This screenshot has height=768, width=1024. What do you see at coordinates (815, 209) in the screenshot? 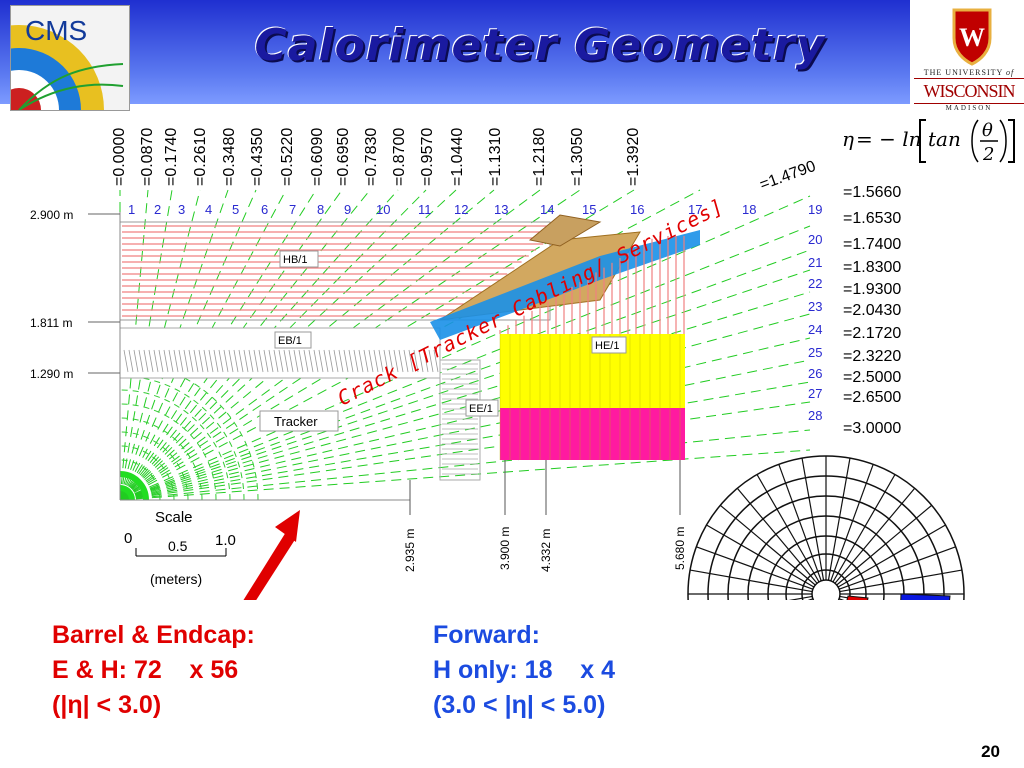
I see `tower-number-right: 19` at bounding box center [815, 209].